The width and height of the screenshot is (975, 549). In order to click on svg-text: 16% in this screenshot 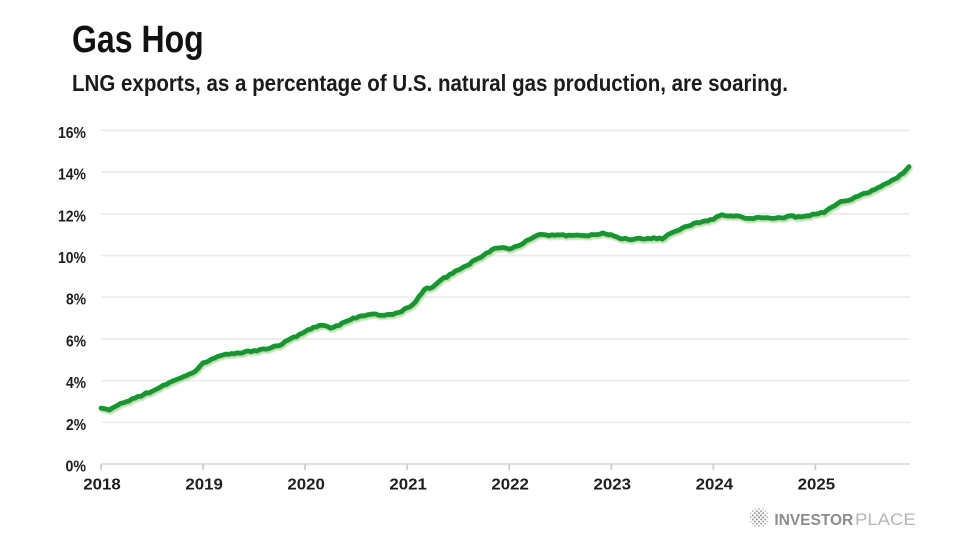, I will do `click(72, 133)`.